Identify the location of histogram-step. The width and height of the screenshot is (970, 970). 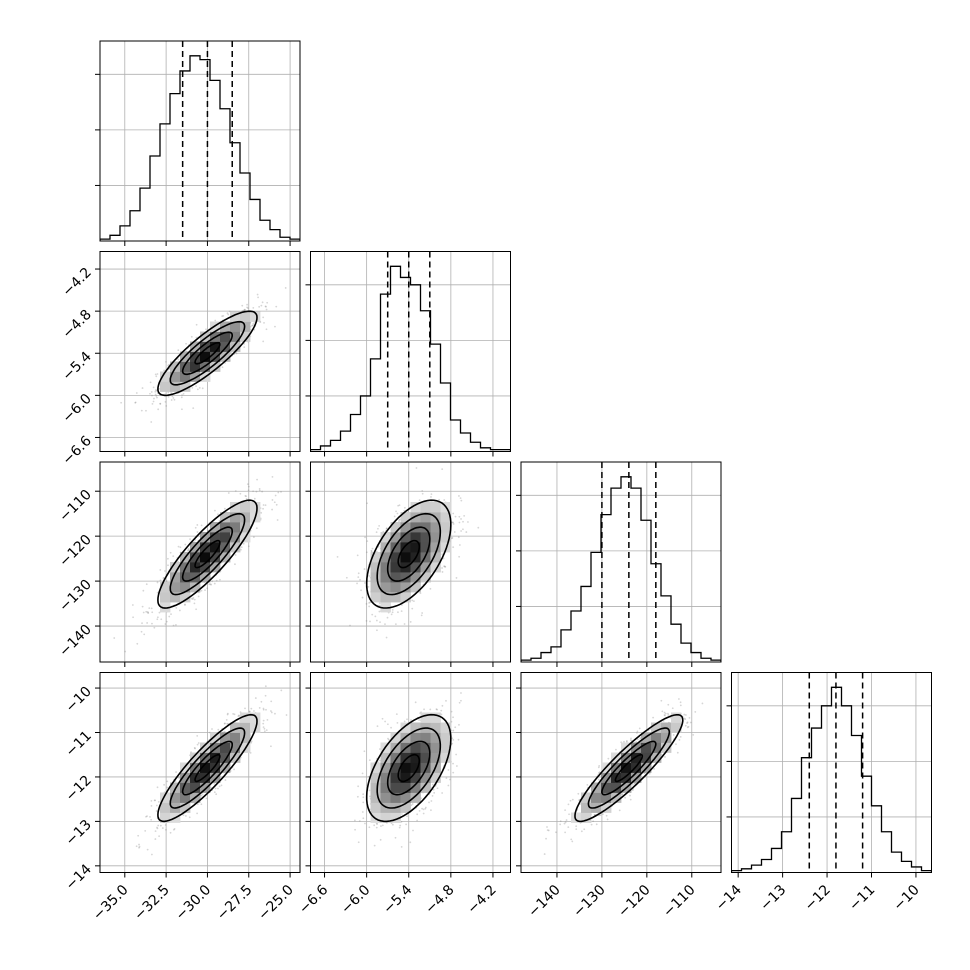
(200, 148).